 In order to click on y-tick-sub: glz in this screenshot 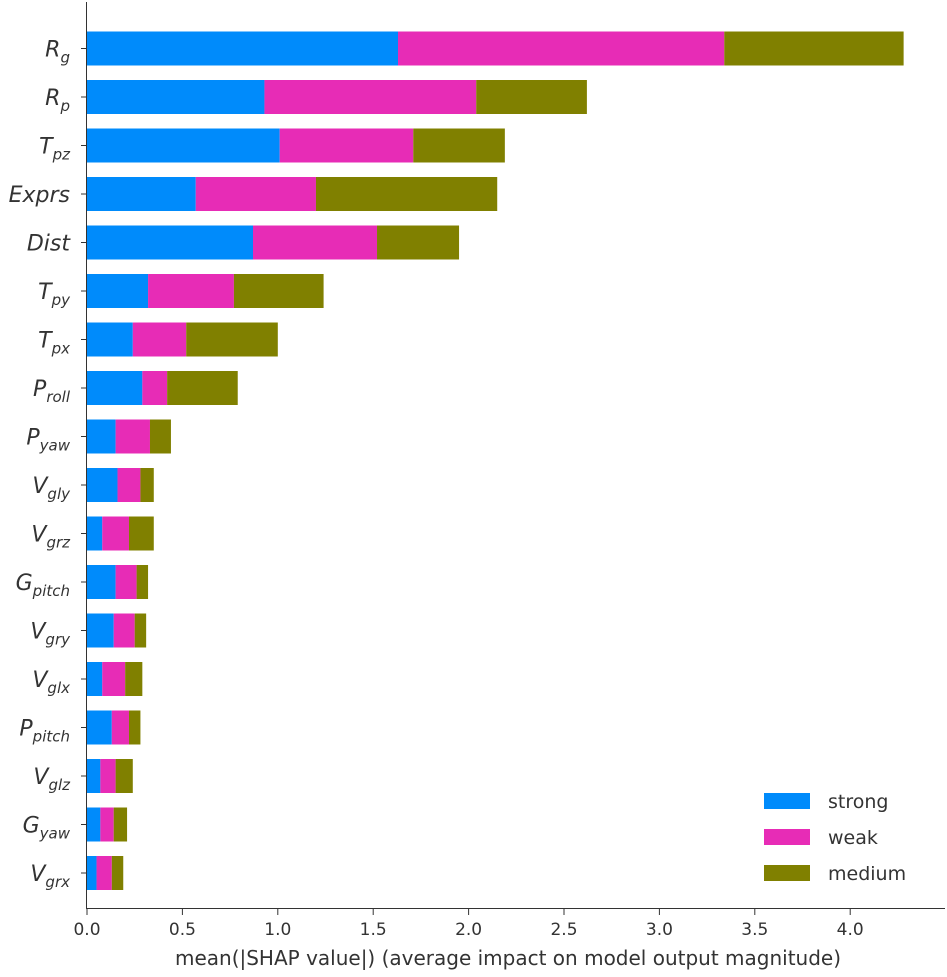, I will do `click(59, 785)`.